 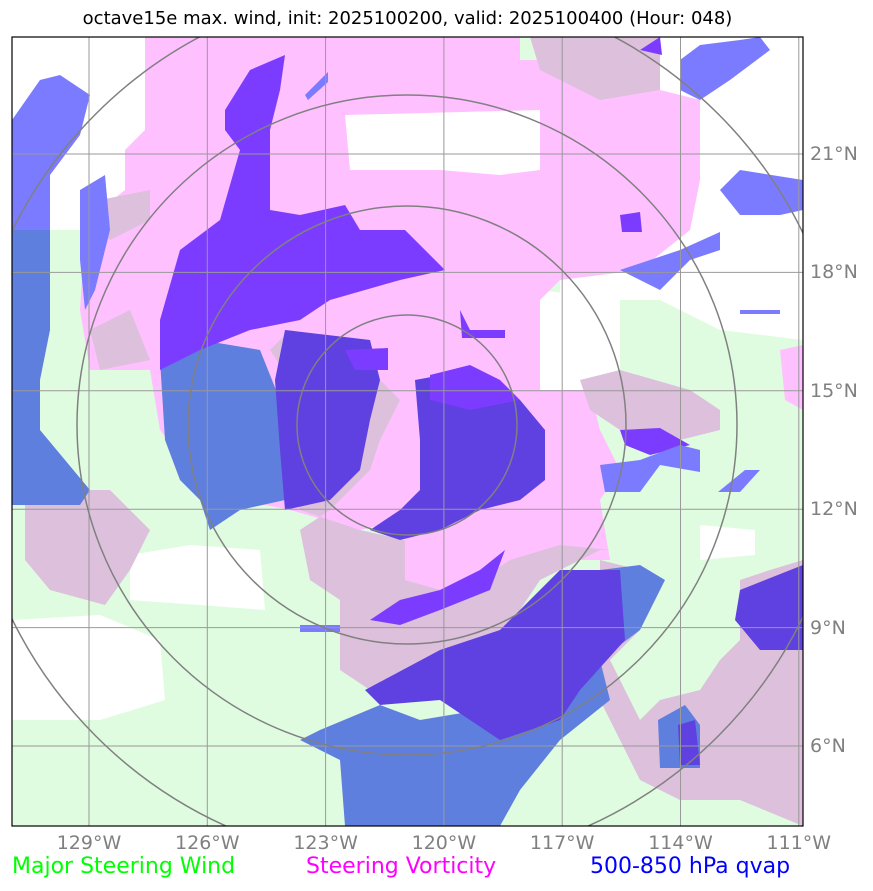 What do you see at coordinates (562, 843) in the screenshot?
I see `lon-tick-label: 117°W` at bounding box center [562, 843].